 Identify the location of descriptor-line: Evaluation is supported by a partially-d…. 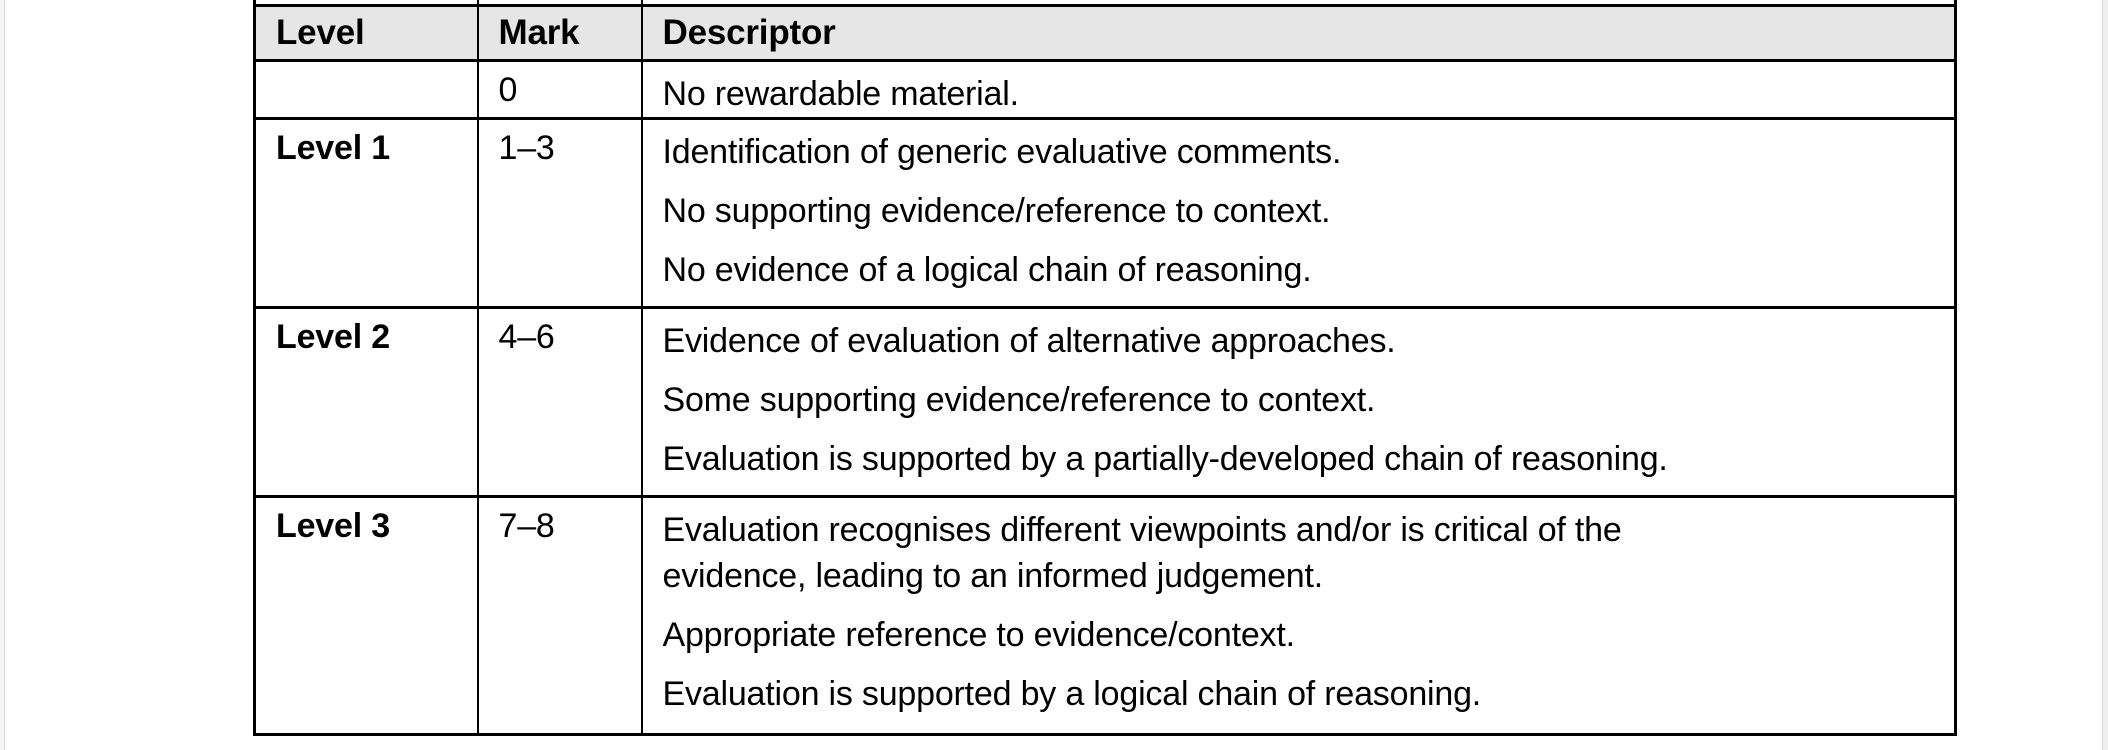
(1165, 459).